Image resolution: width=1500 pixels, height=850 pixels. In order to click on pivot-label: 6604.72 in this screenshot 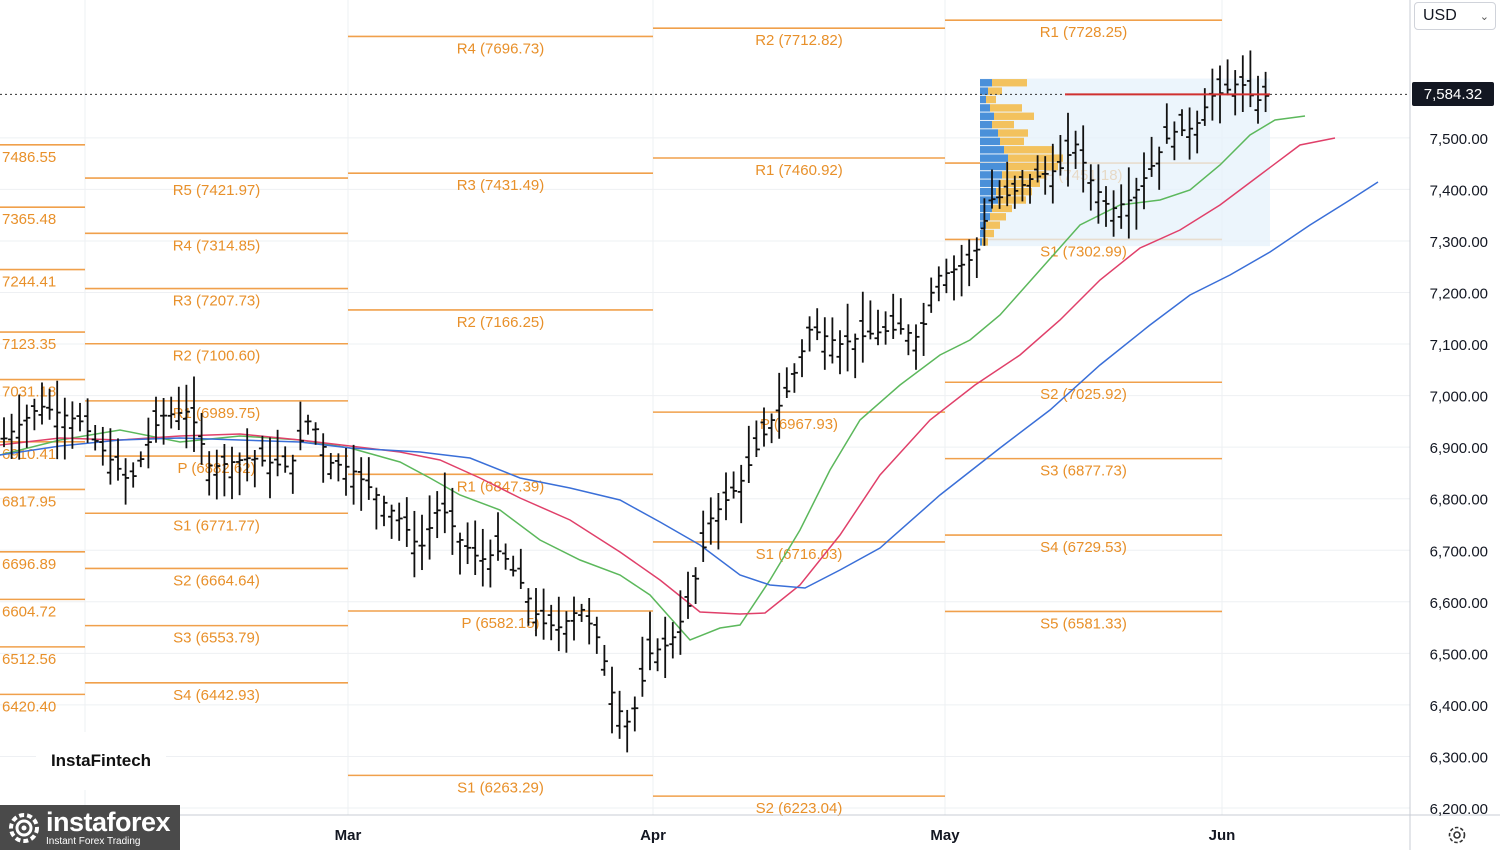, I will do `click(29, 611)`.